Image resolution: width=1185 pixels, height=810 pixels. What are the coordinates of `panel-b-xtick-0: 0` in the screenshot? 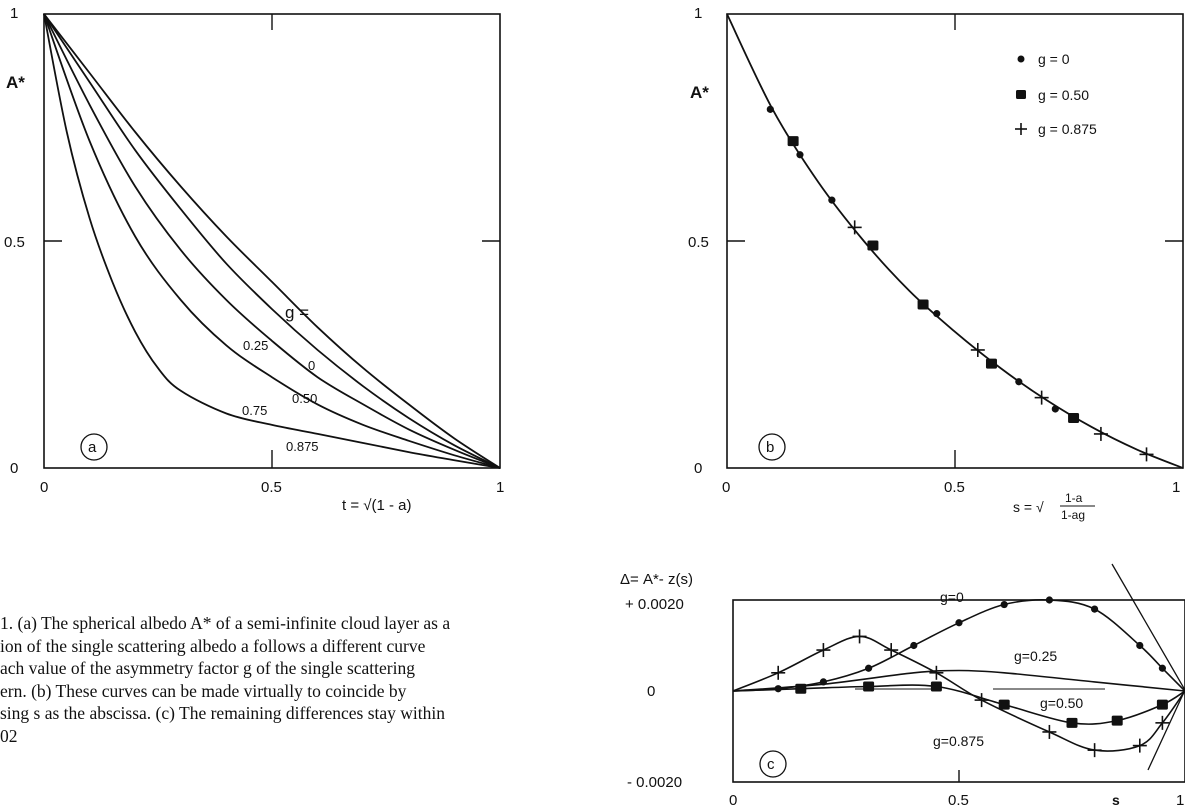 It's located at (726, 487).